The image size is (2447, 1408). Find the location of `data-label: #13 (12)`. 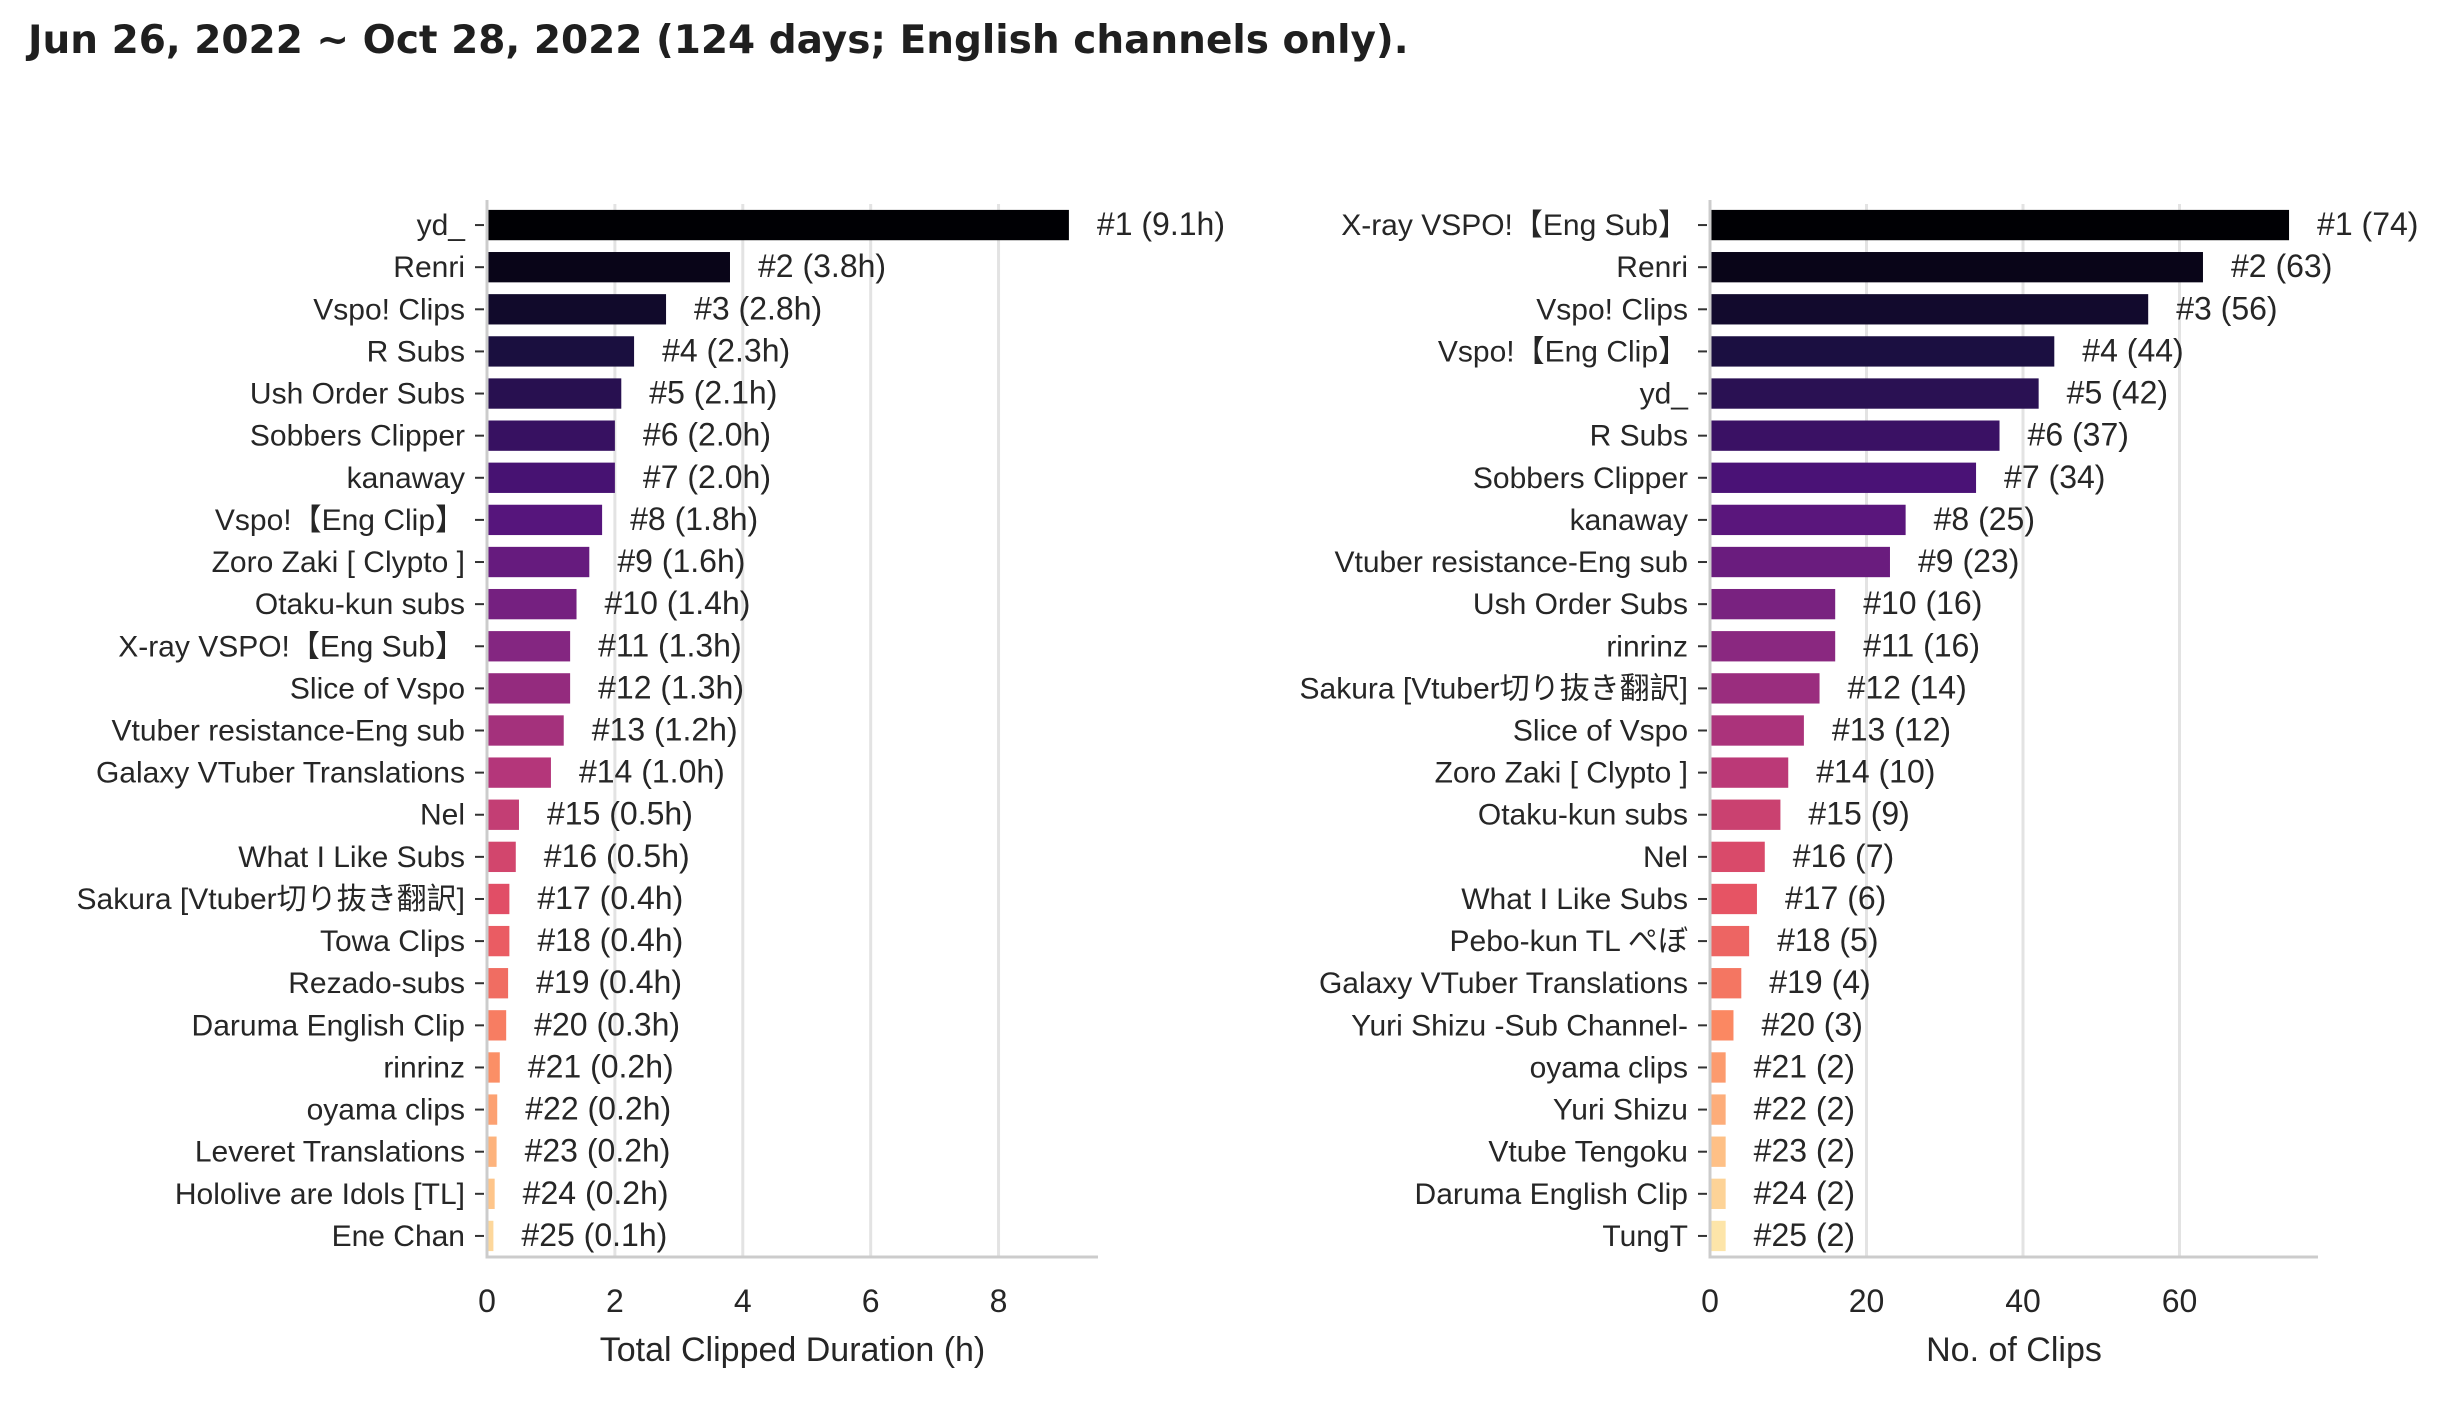

data-label: #13 (12) is located at coordinates (1891, 730).